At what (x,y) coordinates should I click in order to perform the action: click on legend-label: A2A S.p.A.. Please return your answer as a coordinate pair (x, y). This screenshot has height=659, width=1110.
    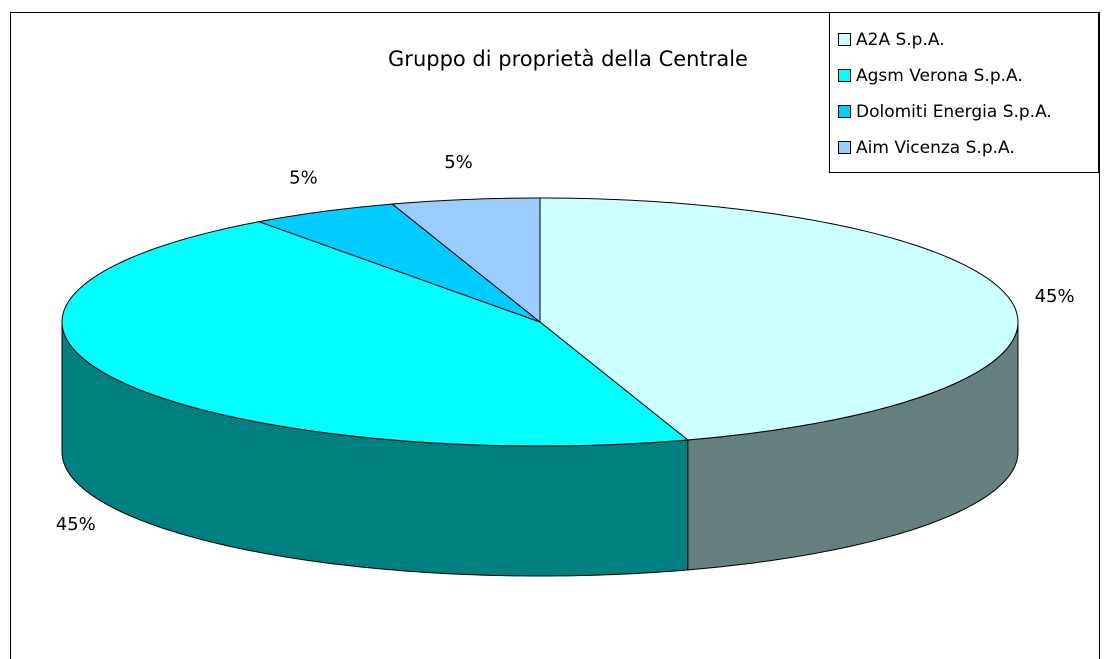
    Looking at the image, I should click on (900, 40).